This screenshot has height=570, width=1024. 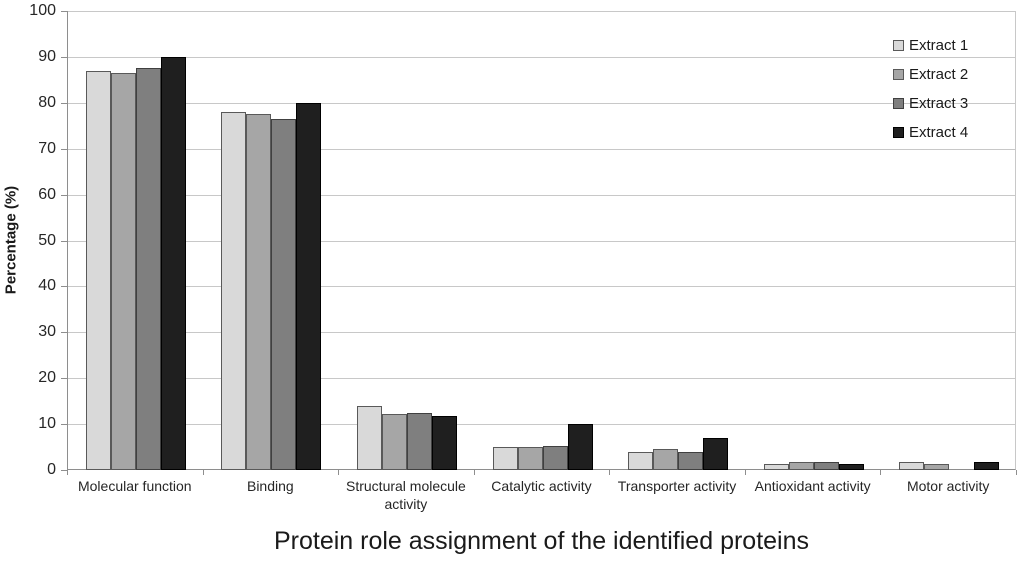 I want to click on legend: Extract 1 Extract 2 Extract 3 Extract 4, so click(x=930, y=89).